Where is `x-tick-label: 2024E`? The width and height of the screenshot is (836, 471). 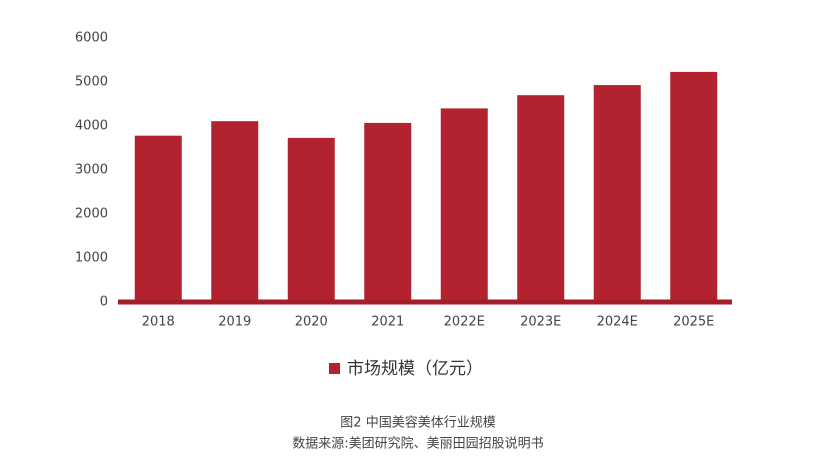
x-tick-label: 2024E is located at coordinates (617, 322).